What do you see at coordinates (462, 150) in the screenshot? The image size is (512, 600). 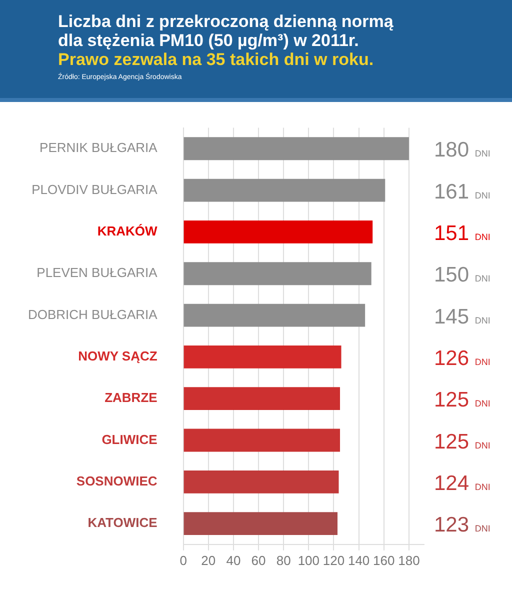 I see `data-label: 180 DNI` at bounding box center [462, 150].